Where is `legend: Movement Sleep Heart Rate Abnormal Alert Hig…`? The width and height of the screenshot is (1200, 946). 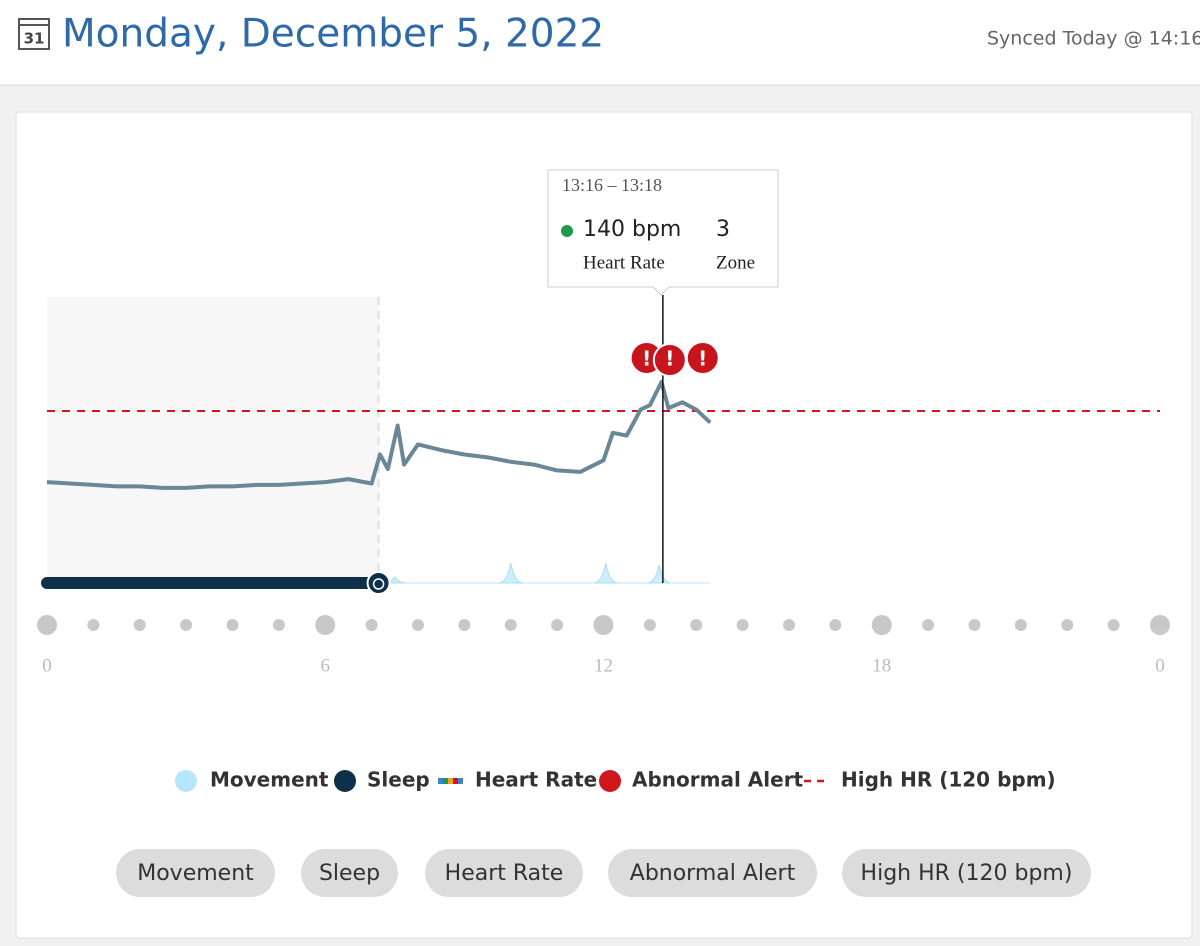 legend: Movement Sleep Heart Rate Abnormal Alert Hig… is located at coordinates (615, 780).